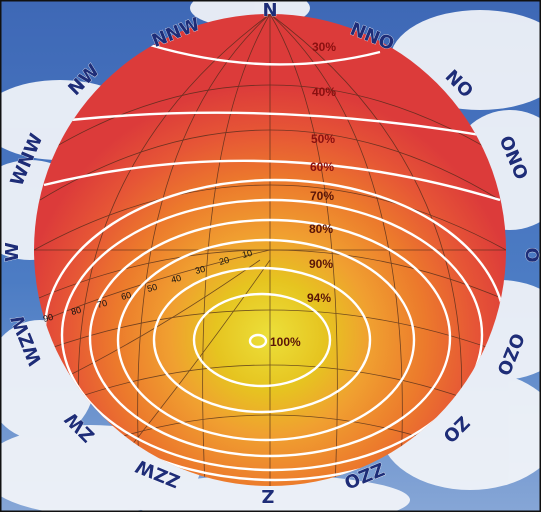 The height and width of the screenshot is (512, 541). What do you see at coordinates (531, 254) in the screenshot?
I see `compass-o: O` at bounding box center [531, 254].